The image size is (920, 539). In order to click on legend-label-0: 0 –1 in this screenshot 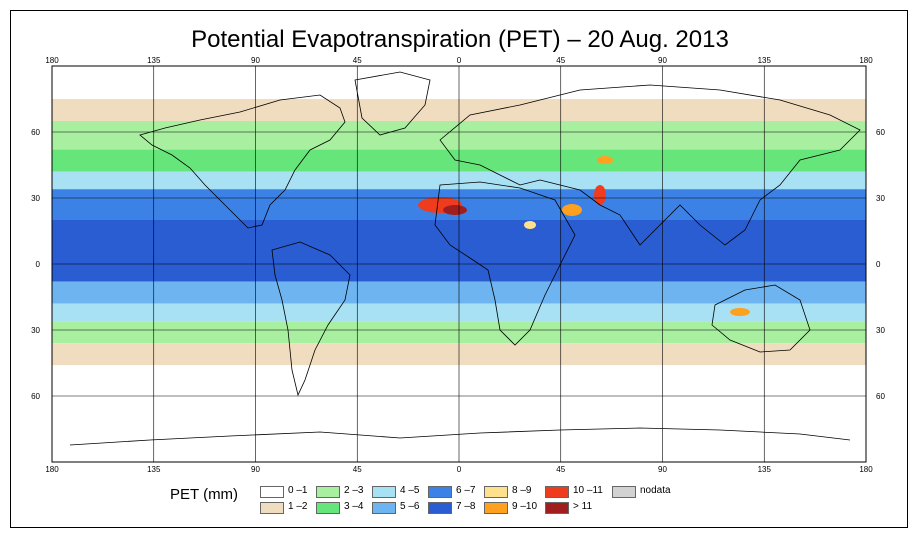, I will do `click(298, 490)`.